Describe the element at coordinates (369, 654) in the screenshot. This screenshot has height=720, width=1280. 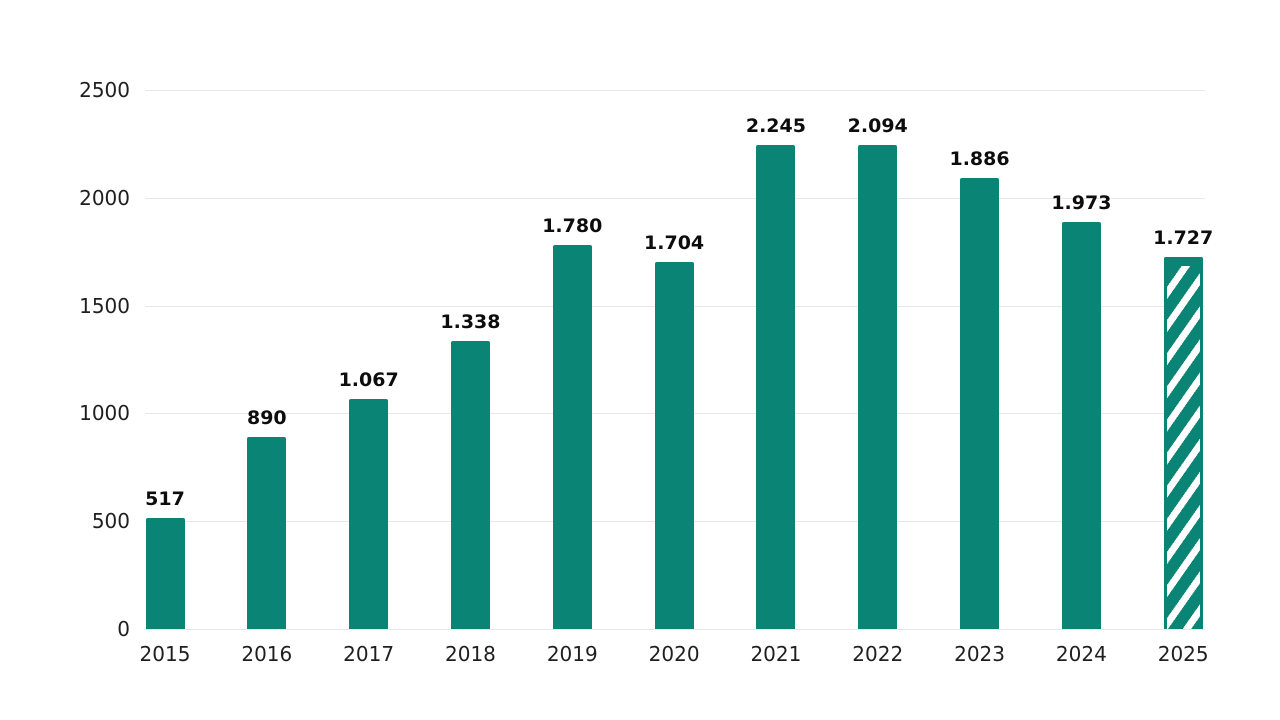
I see `x-axis-tick-label-2017: 2017` at that location.